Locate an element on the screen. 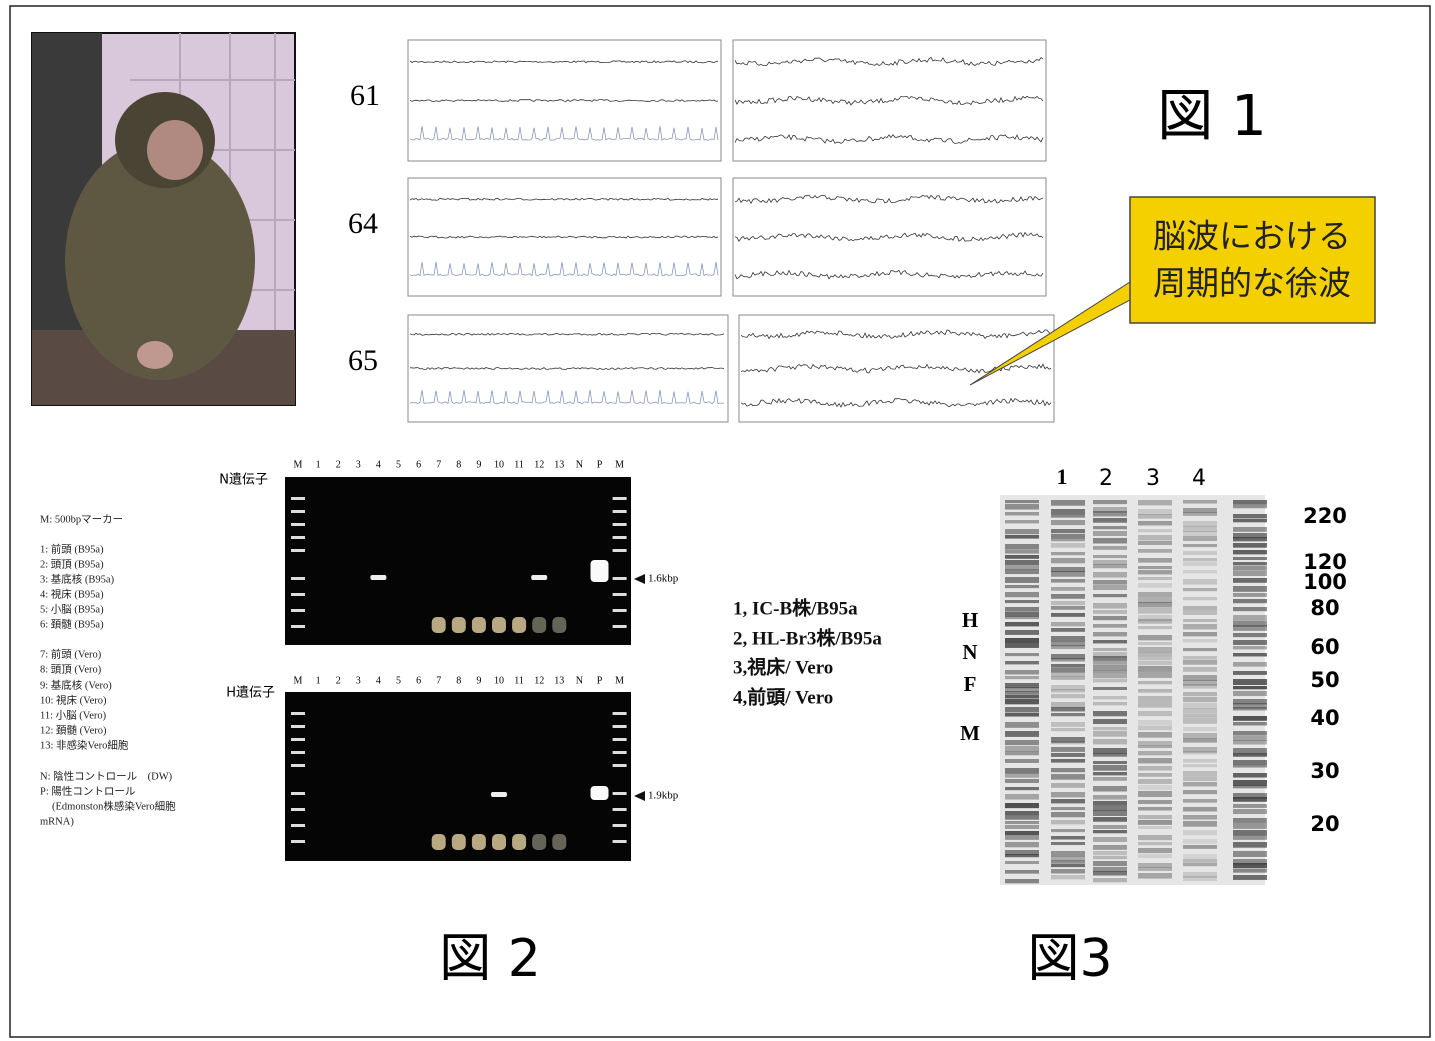 Image resolution: width=1435 pixels, height=1041 pixels. lane-label: 2 is located at coordinates (338, 464).